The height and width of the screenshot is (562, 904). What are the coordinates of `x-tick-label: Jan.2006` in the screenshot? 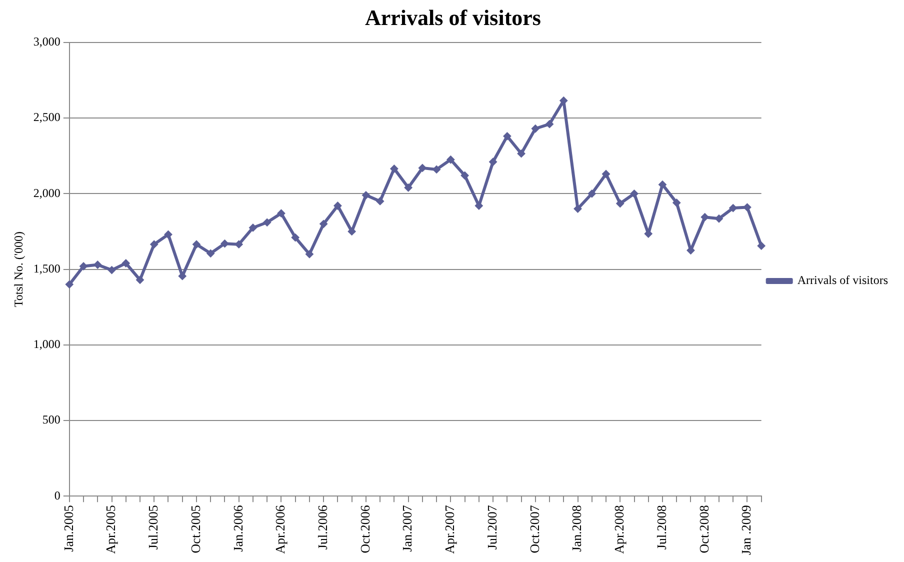 It's located at (238, 528).